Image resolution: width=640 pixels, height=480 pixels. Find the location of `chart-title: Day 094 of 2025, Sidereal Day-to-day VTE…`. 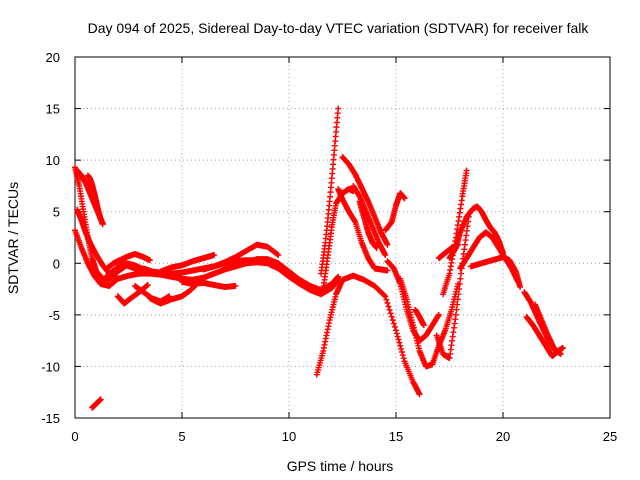

chart-title: Day 094 of 2025, Sidereal Day-to-day VTE… is located at coordinates (339, 28).